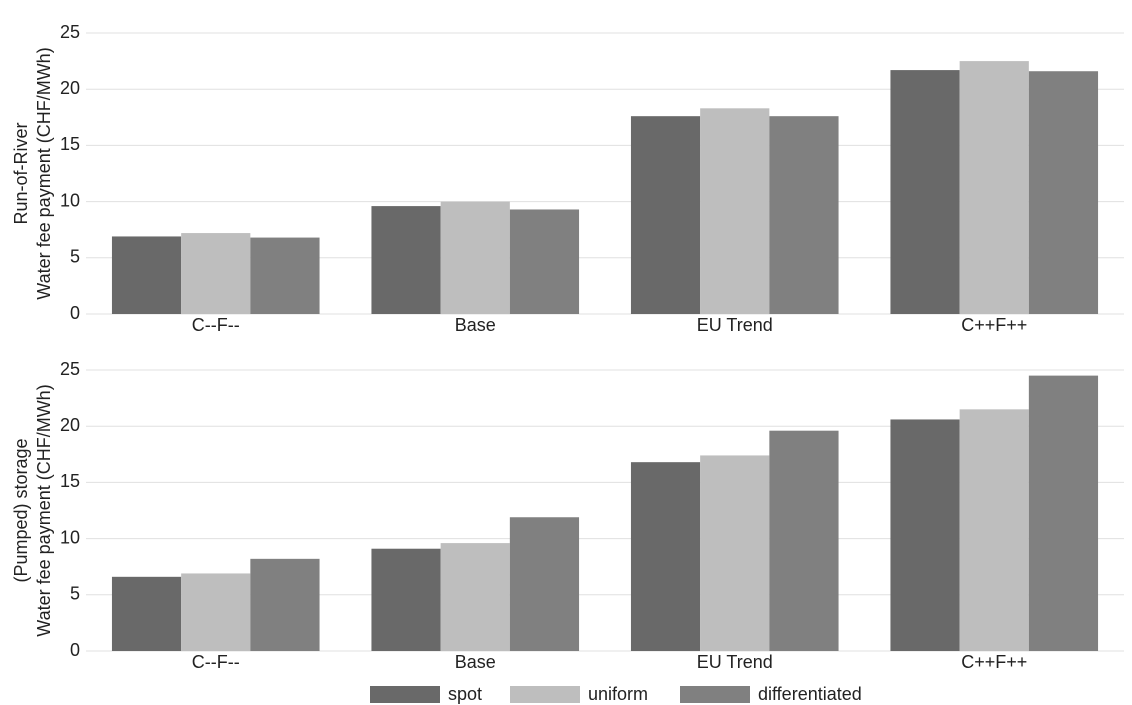 This screenshot has width=1132, height=705. What do you see at coordinates (618, 694) in the screenshot?
I see `legend-label: uniform` at bounding box center [618, 694].